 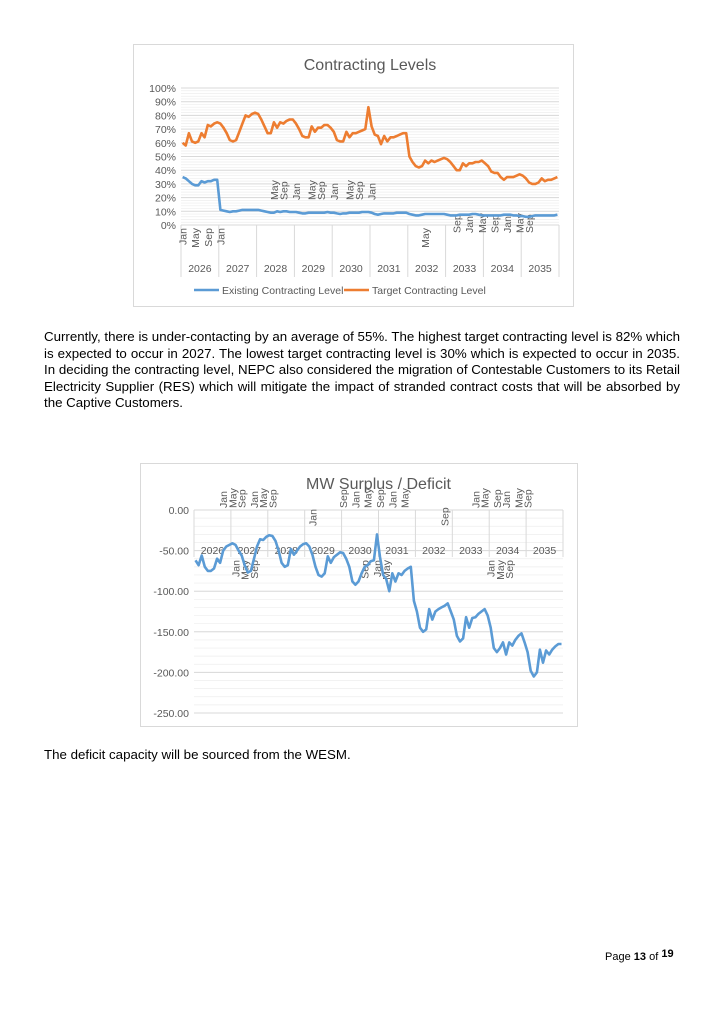 I want to click on y-tick-label: 100%, so click(x=162, y=89).